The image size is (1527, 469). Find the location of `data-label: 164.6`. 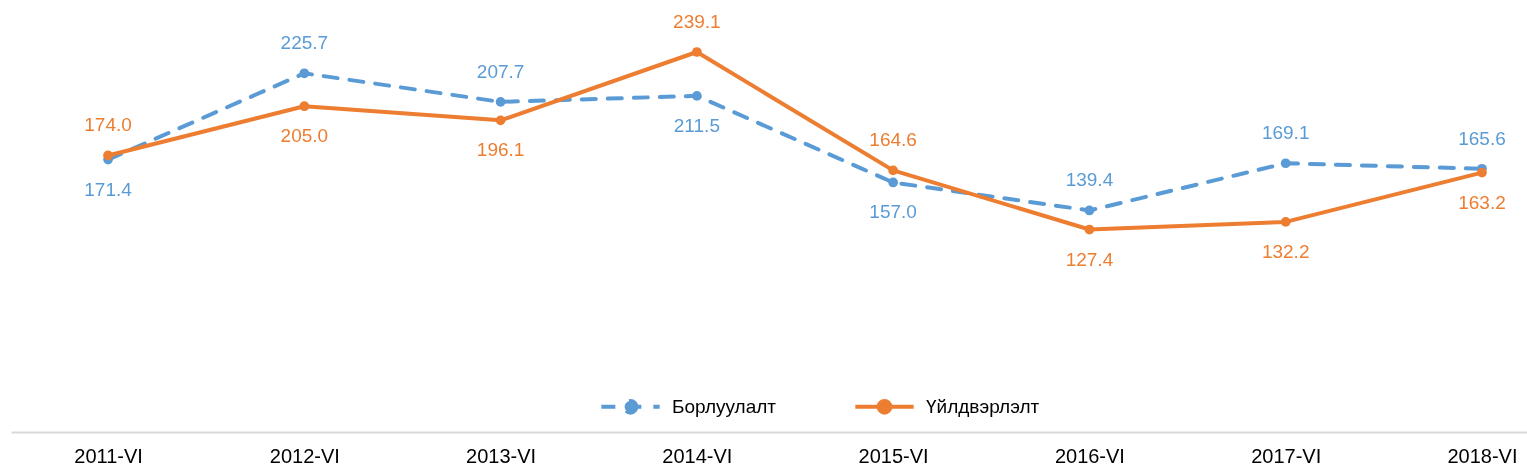

data-label: 164.6 is located at coordinates (893, 140).